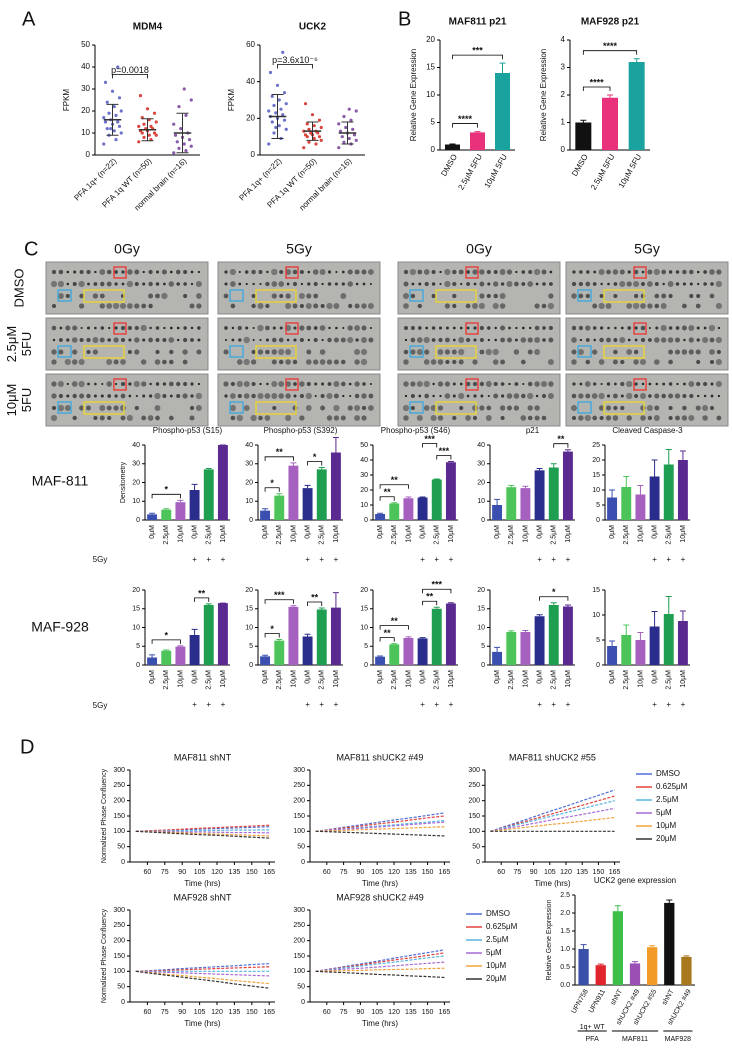 Image resolution: width=732 pixels, height=1050 pixels. I want to click on panel-label: C, so click(31, 249).